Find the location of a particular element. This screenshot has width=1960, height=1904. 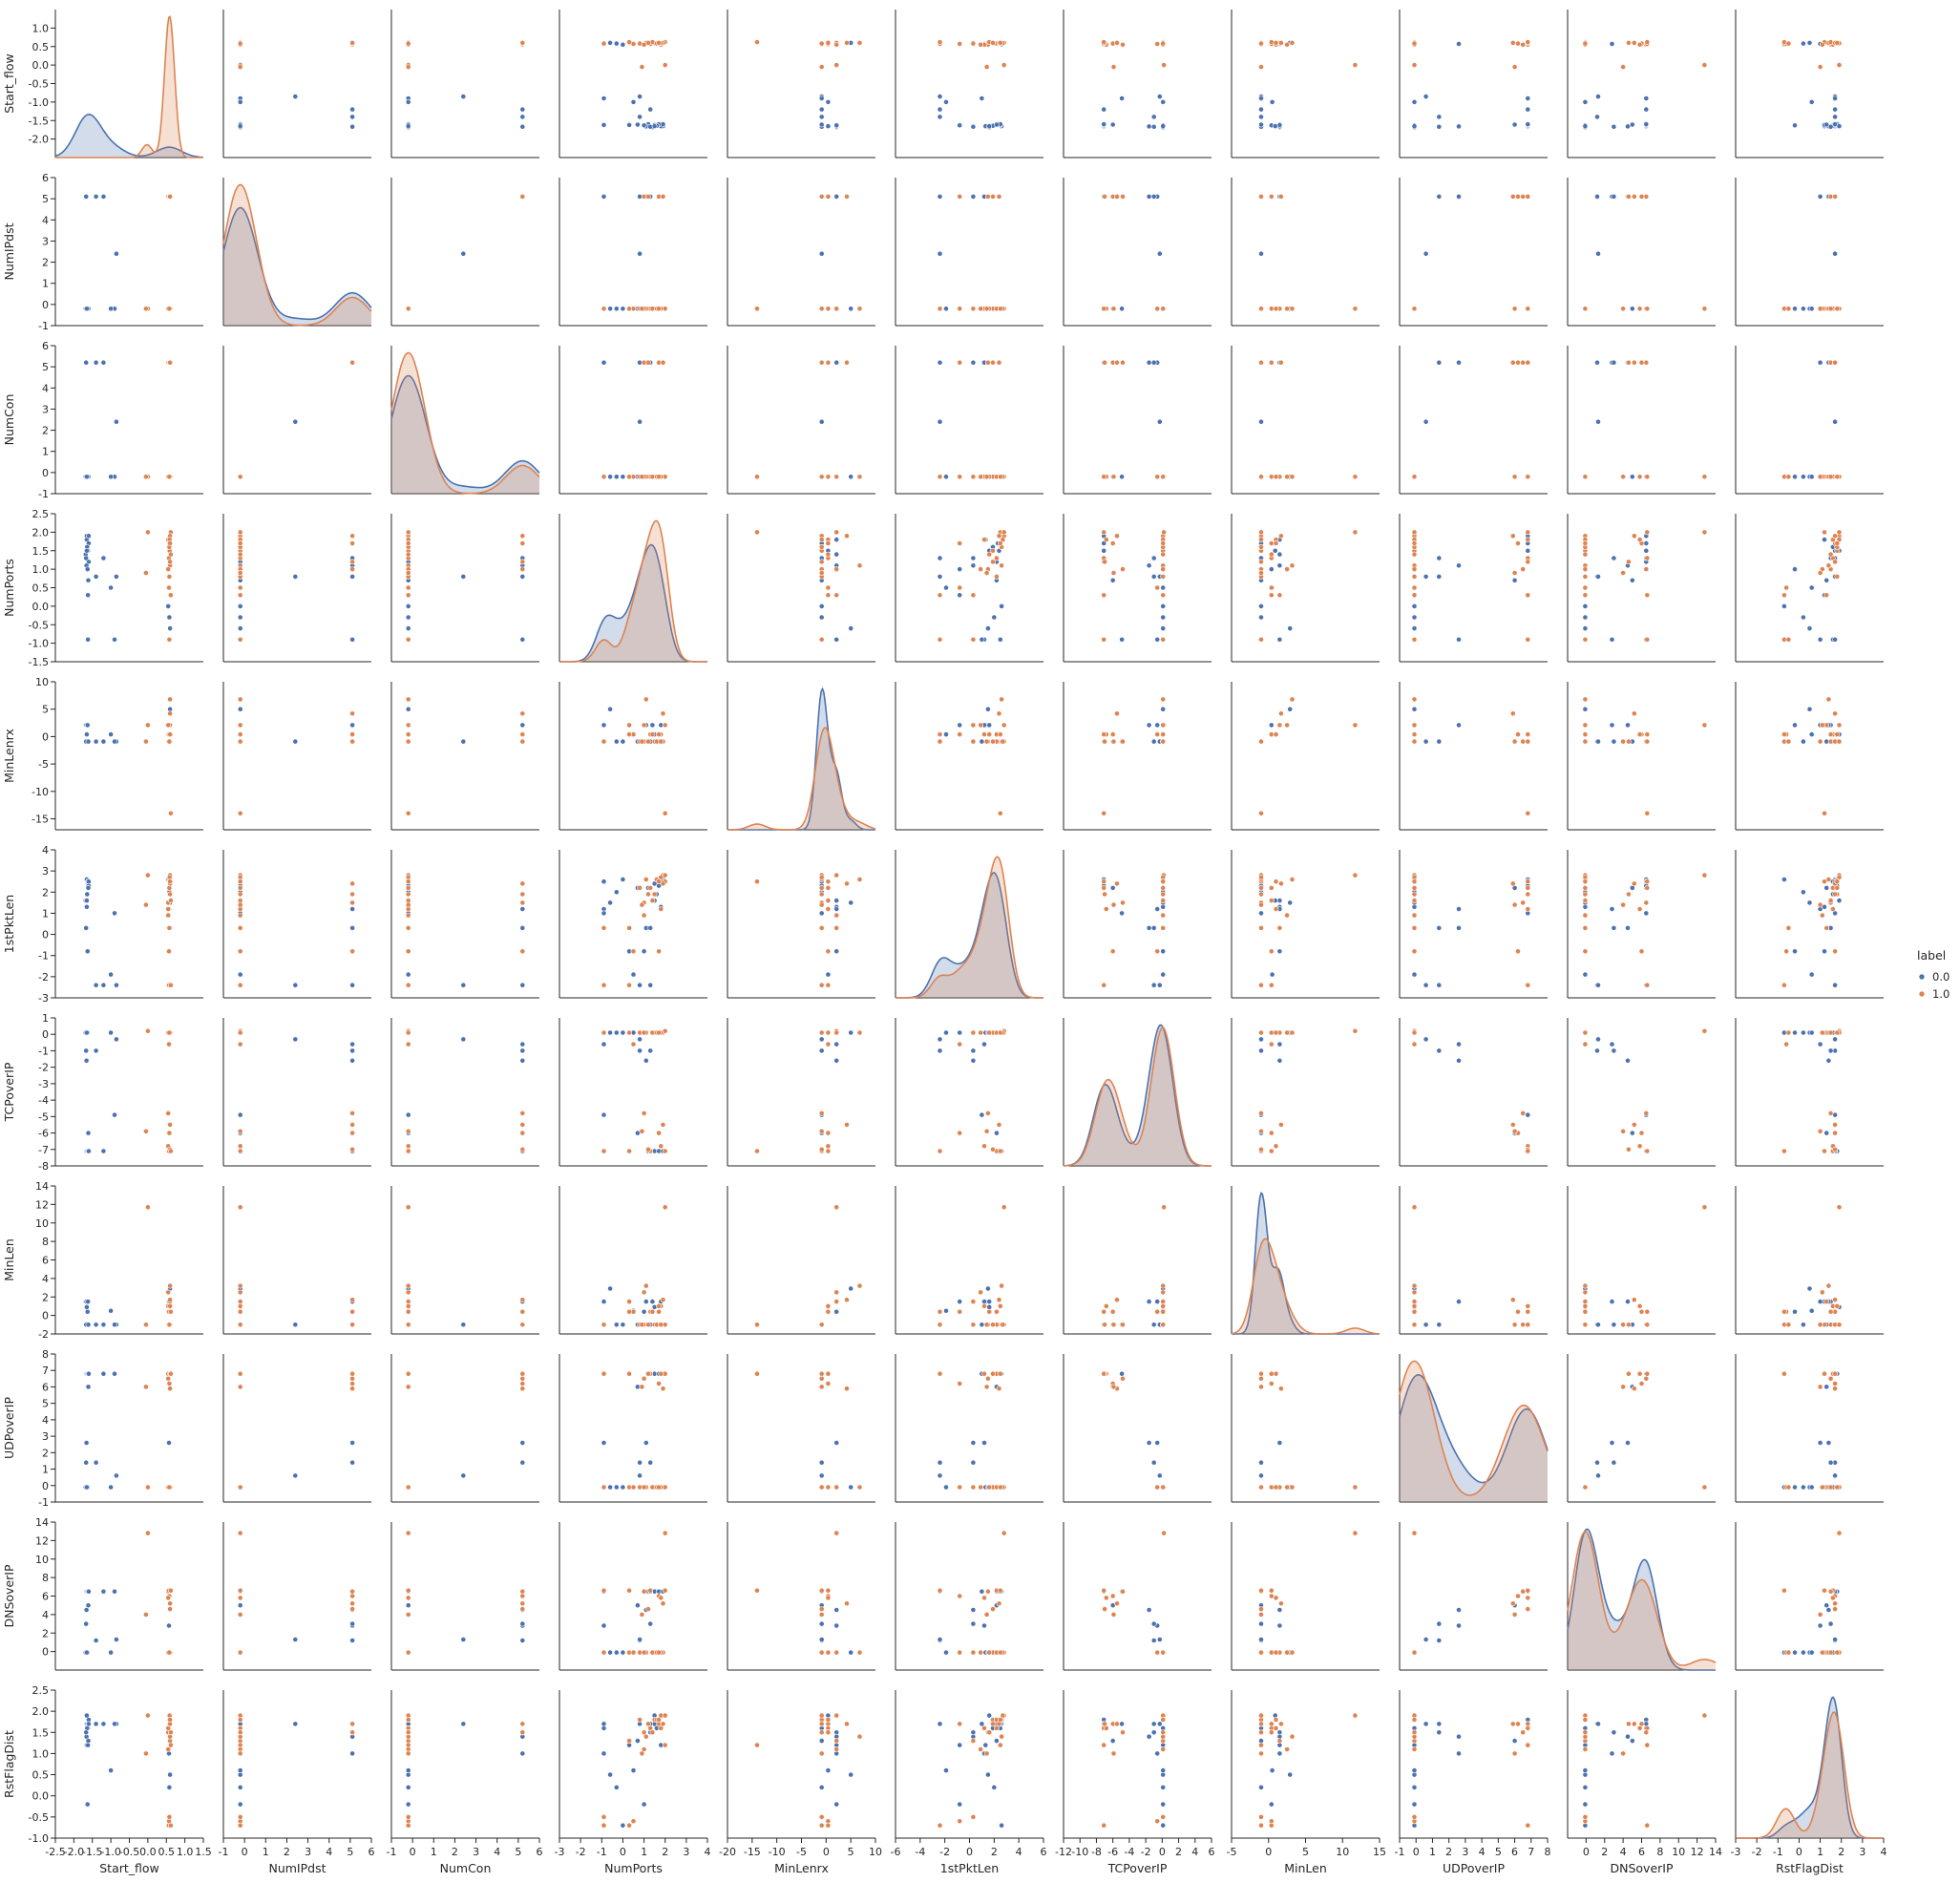

y-tick-label: 14 is located at coordinates (42, 1186).